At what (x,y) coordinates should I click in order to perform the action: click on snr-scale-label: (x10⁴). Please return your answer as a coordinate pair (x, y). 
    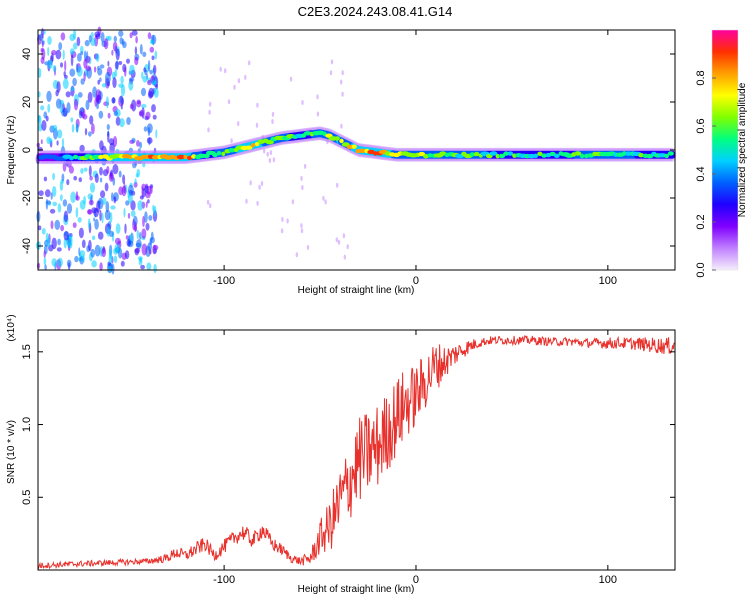
    Looking at the image, I should click on (11, 327).